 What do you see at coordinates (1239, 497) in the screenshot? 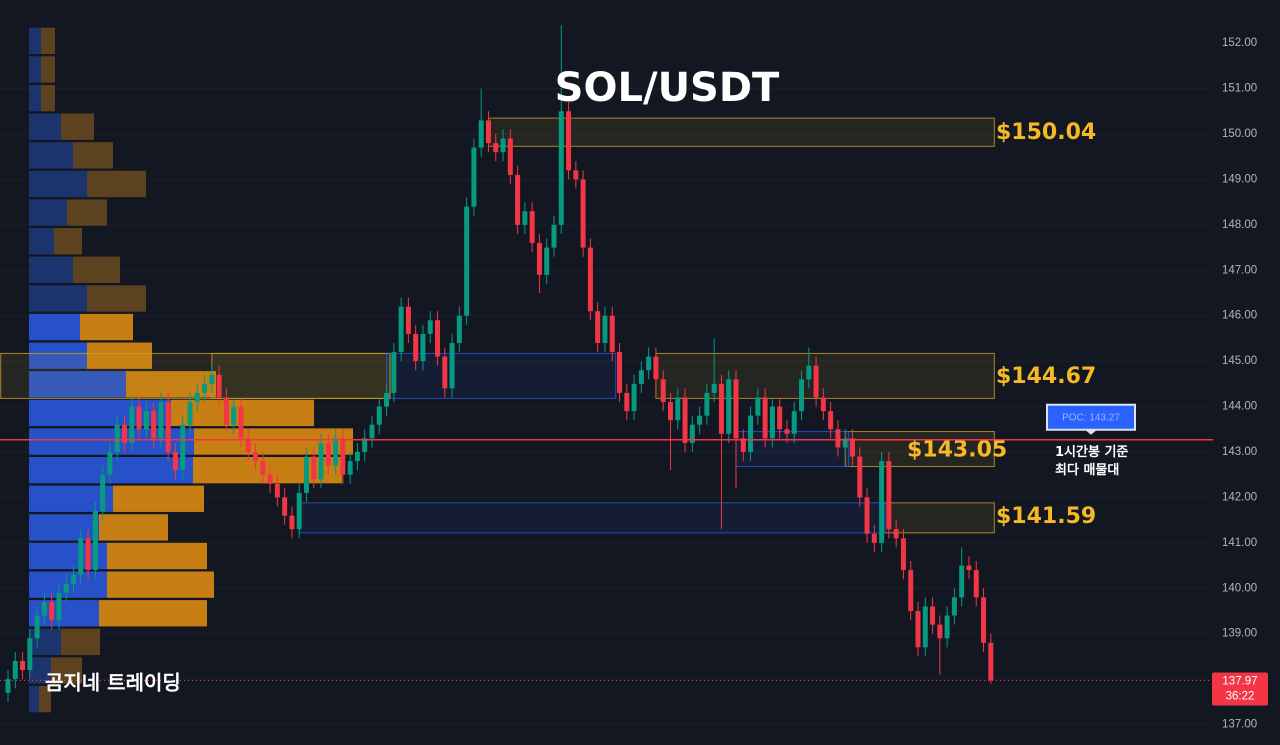
I see `y-tick-label: 142.00` at bounding box center [1239, 497].